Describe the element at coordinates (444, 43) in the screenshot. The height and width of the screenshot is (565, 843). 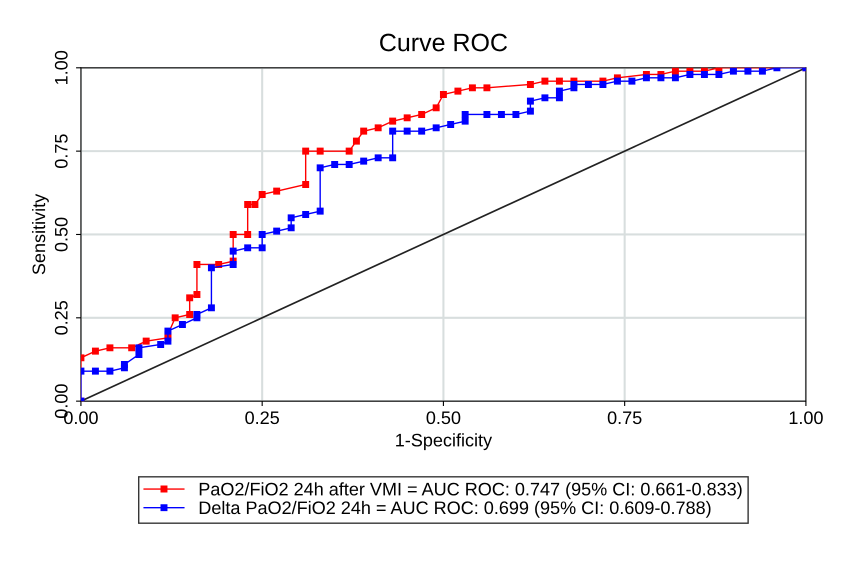
I see `chart-title: Curve ROC` at that location.